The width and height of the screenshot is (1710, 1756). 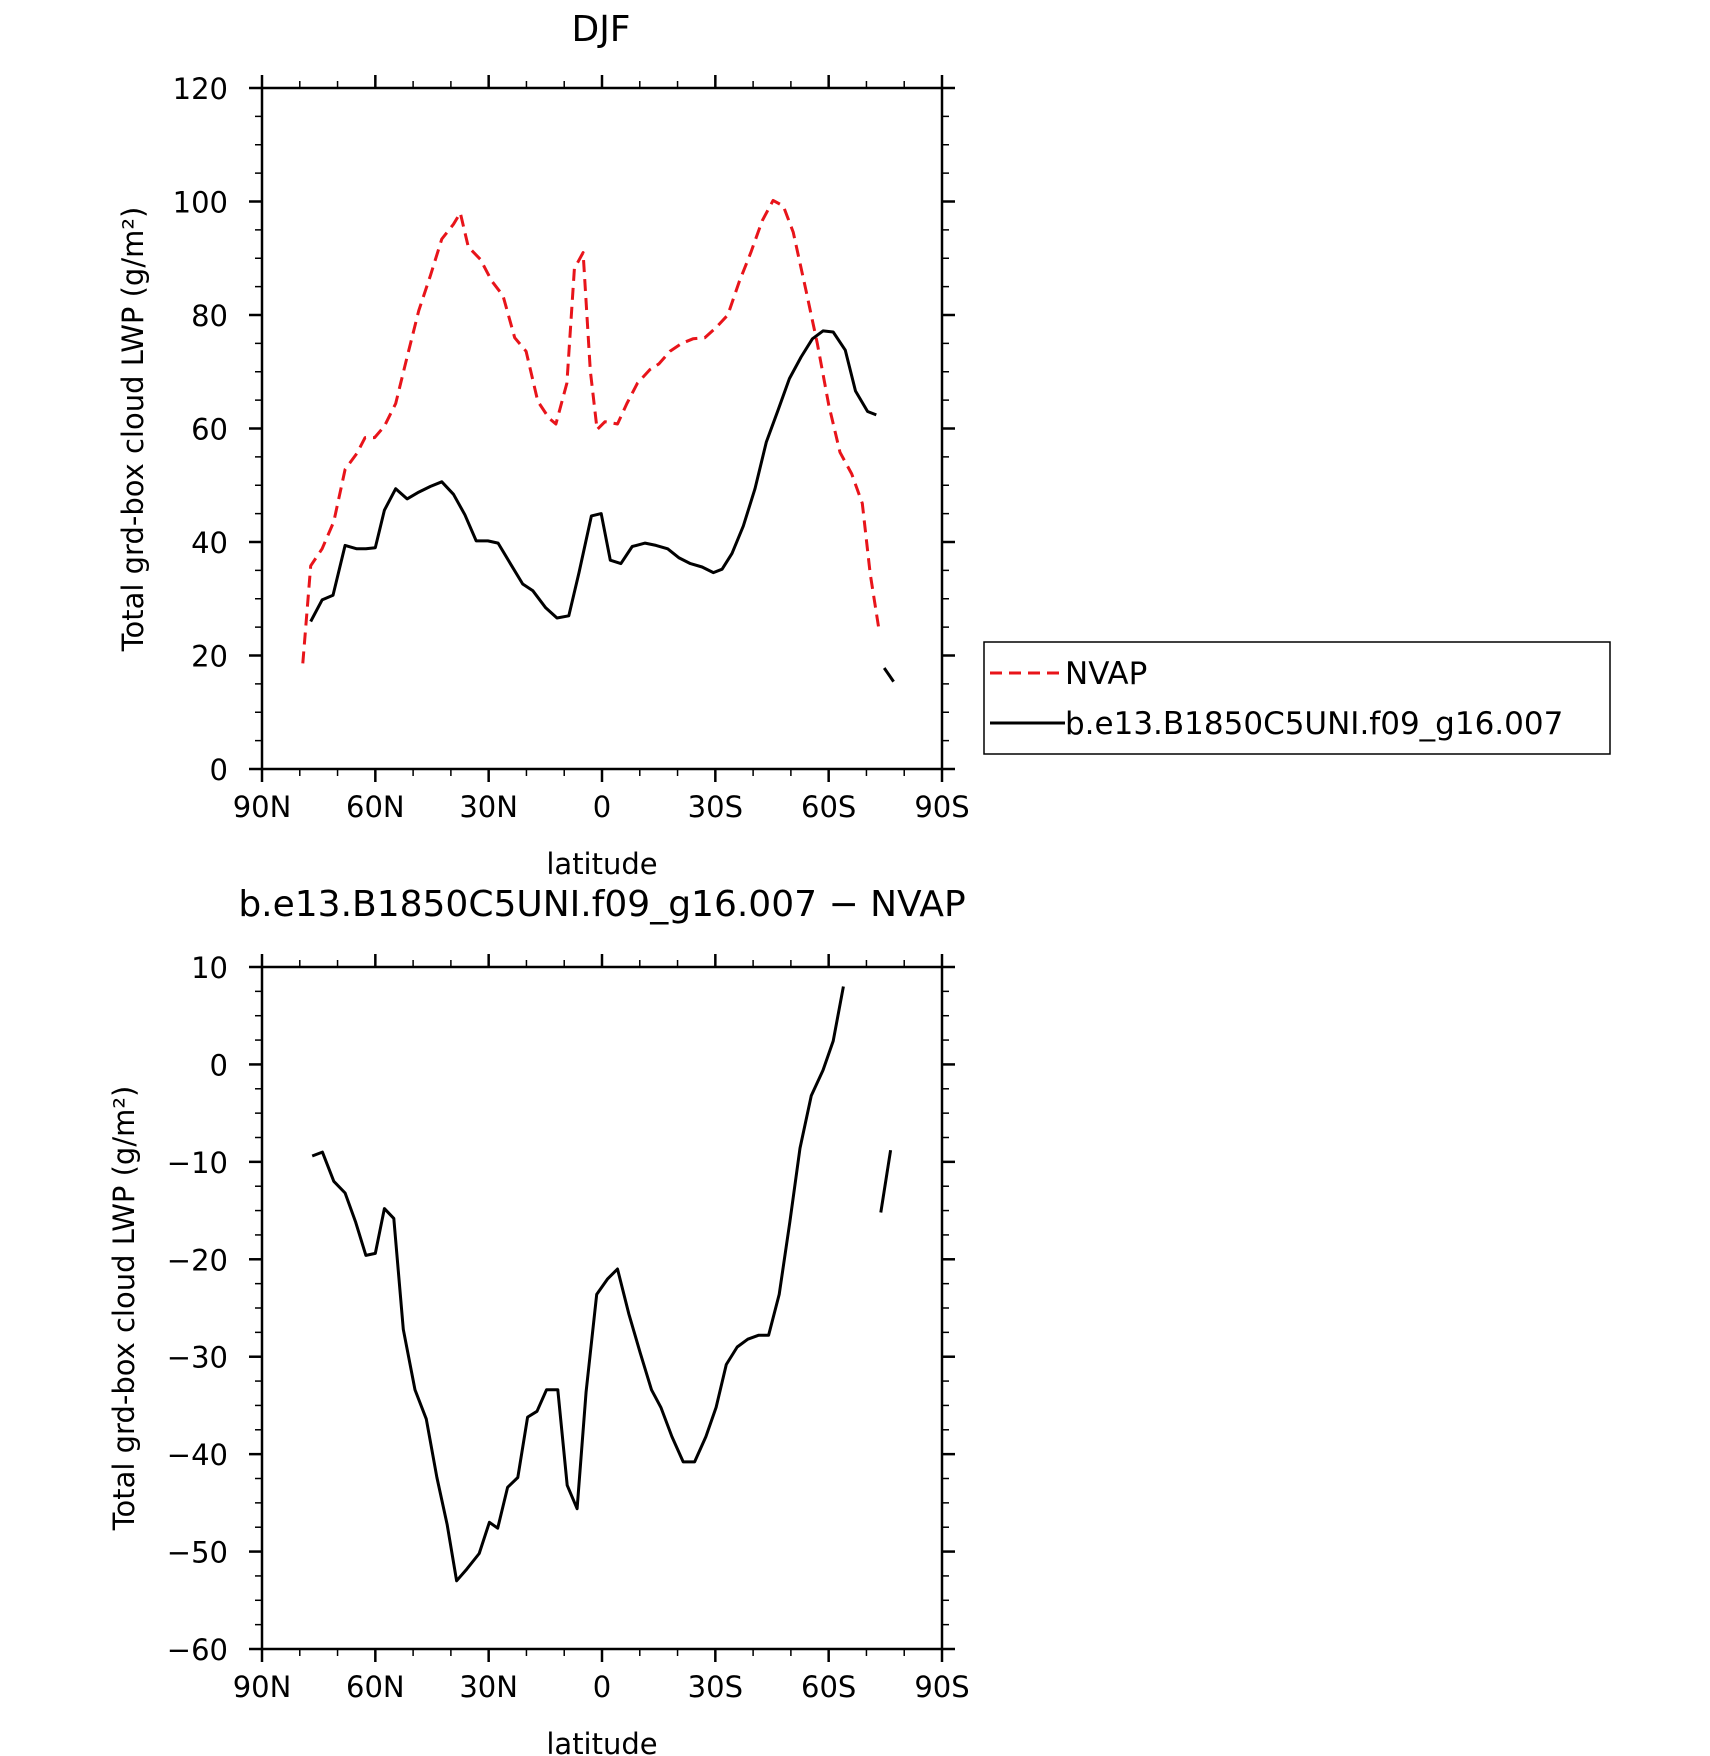 I want to click on top-xtick-label: 90S, so click(x=941, y=807).